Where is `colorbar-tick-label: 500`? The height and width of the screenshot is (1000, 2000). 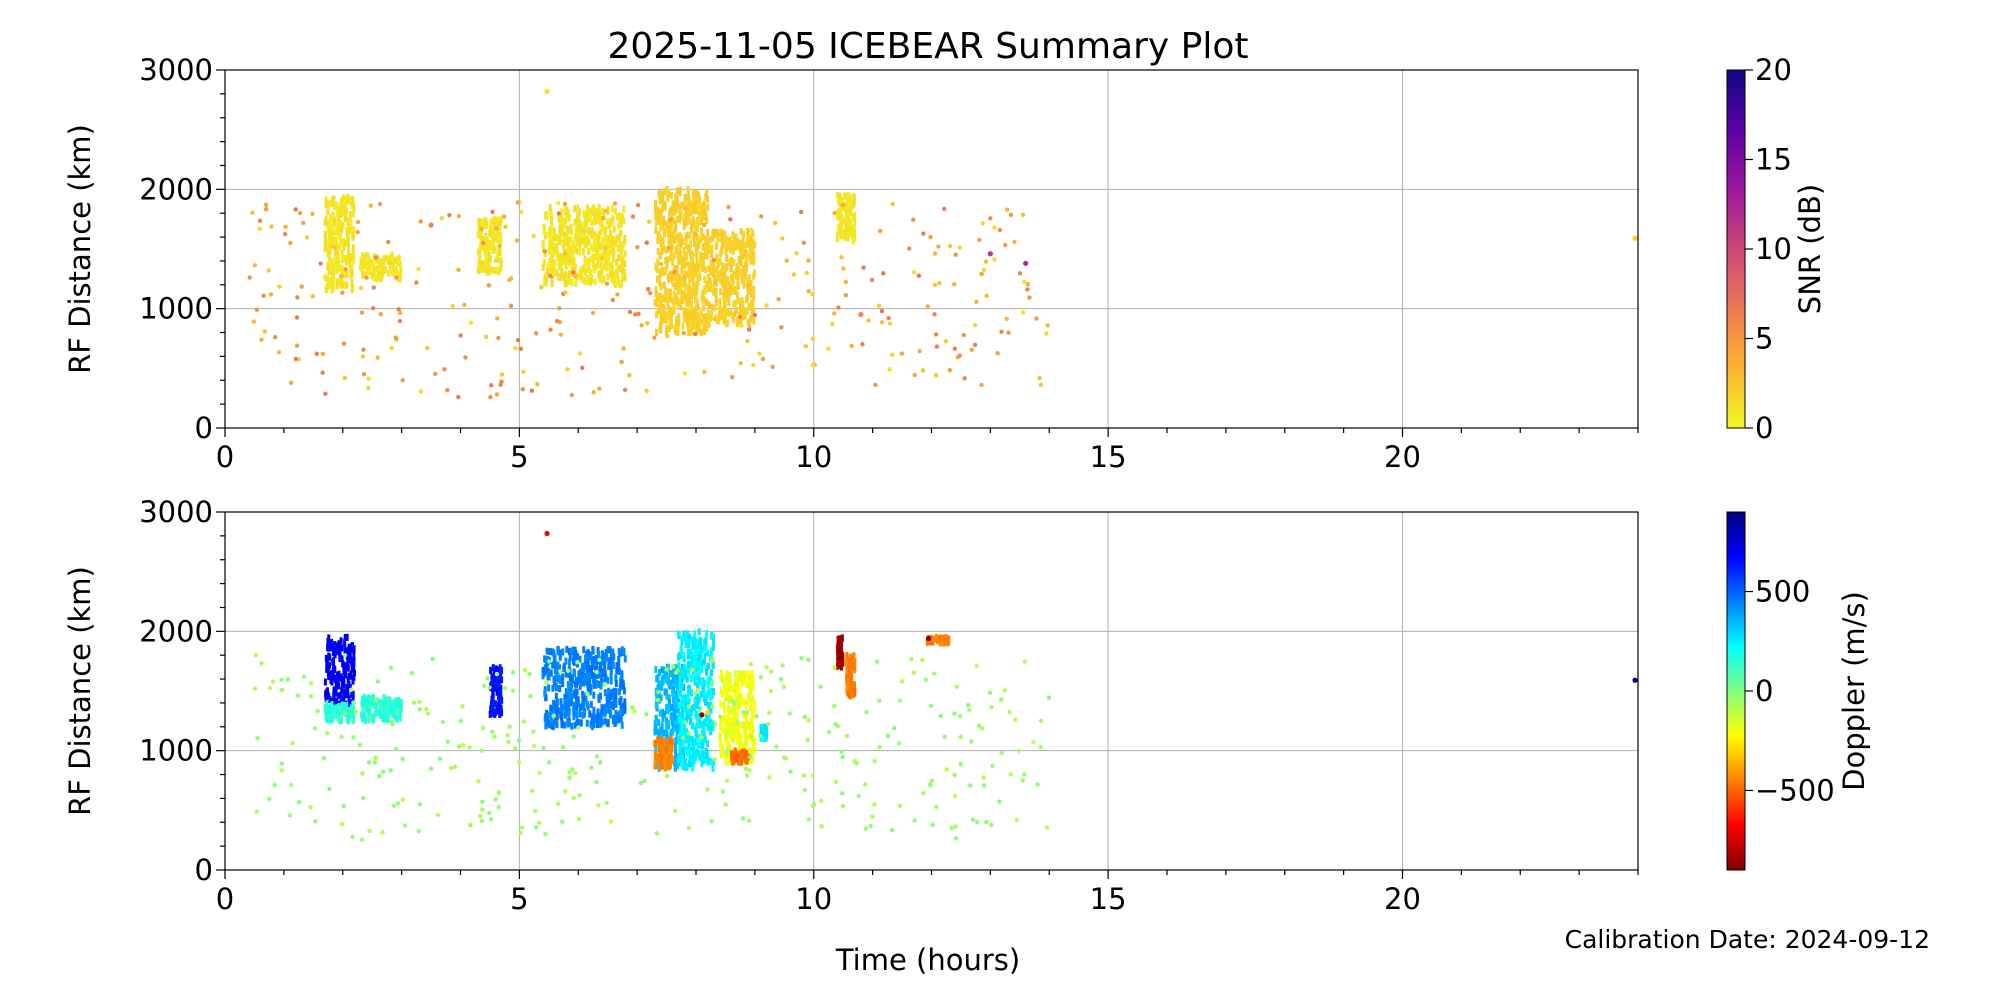
colorbar-tick-label: 500 is located at coordinates (1782, 592).